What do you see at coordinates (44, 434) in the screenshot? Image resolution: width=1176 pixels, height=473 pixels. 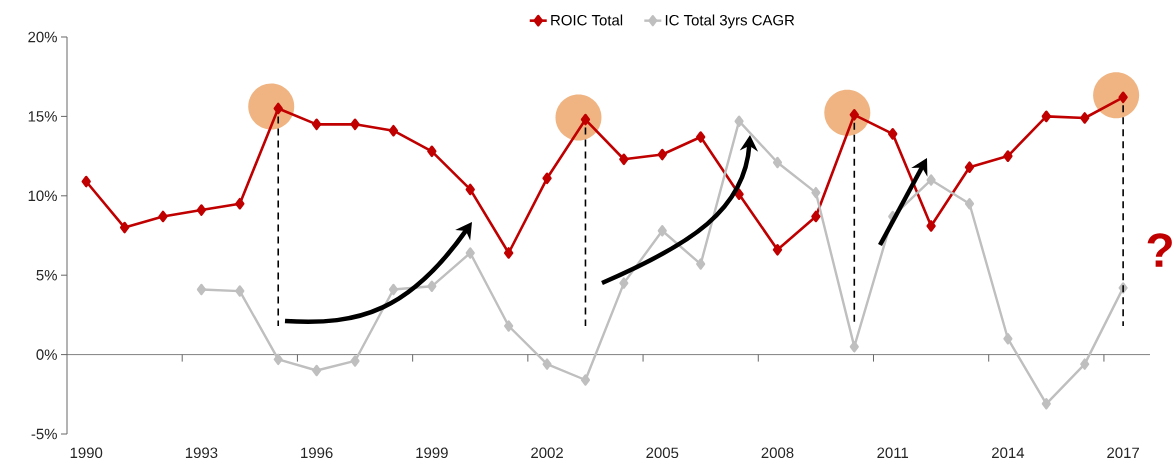 I see `y-tick-label: -5%` at bounding box center [44, 434].